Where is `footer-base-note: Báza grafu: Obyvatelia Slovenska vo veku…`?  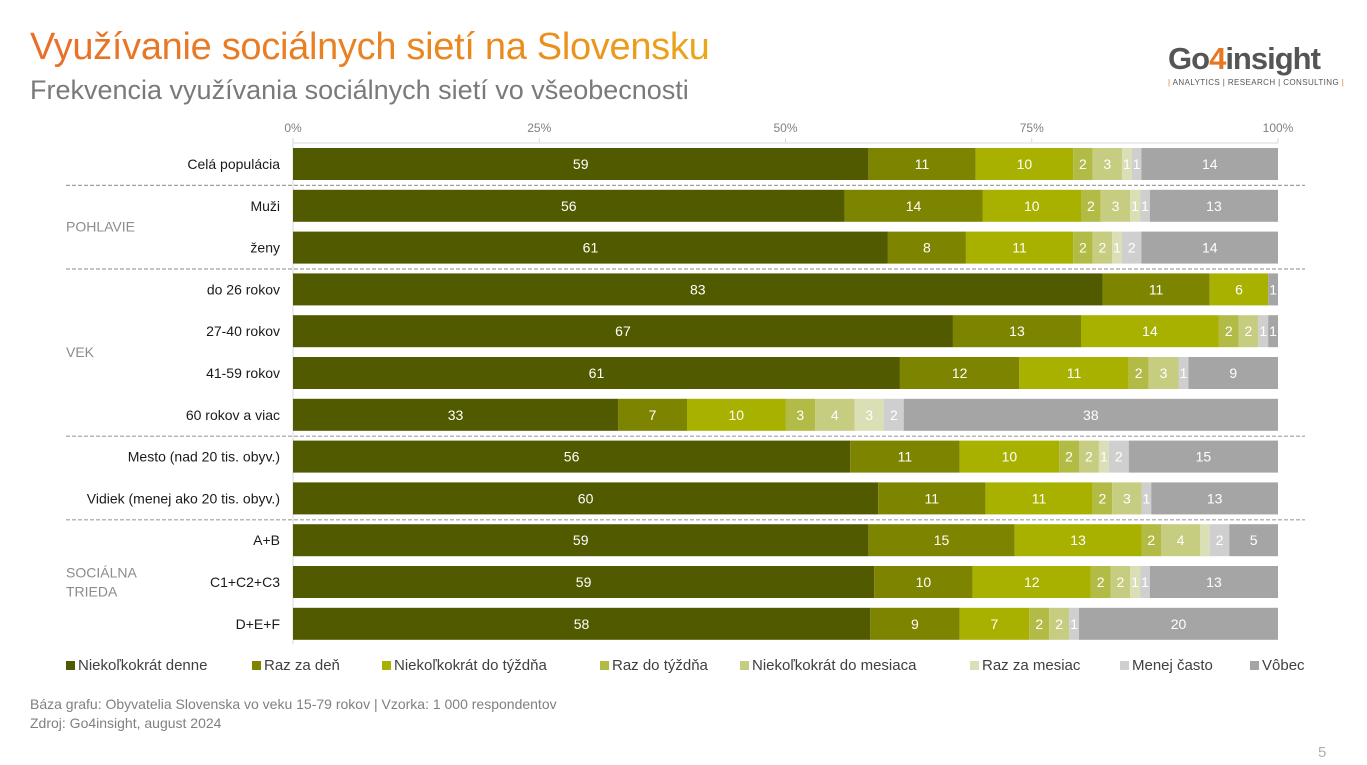
footer-base-note: Báza grafu: Obyvatelia Slovenska vo veku… is located at coordinates (293, 704).